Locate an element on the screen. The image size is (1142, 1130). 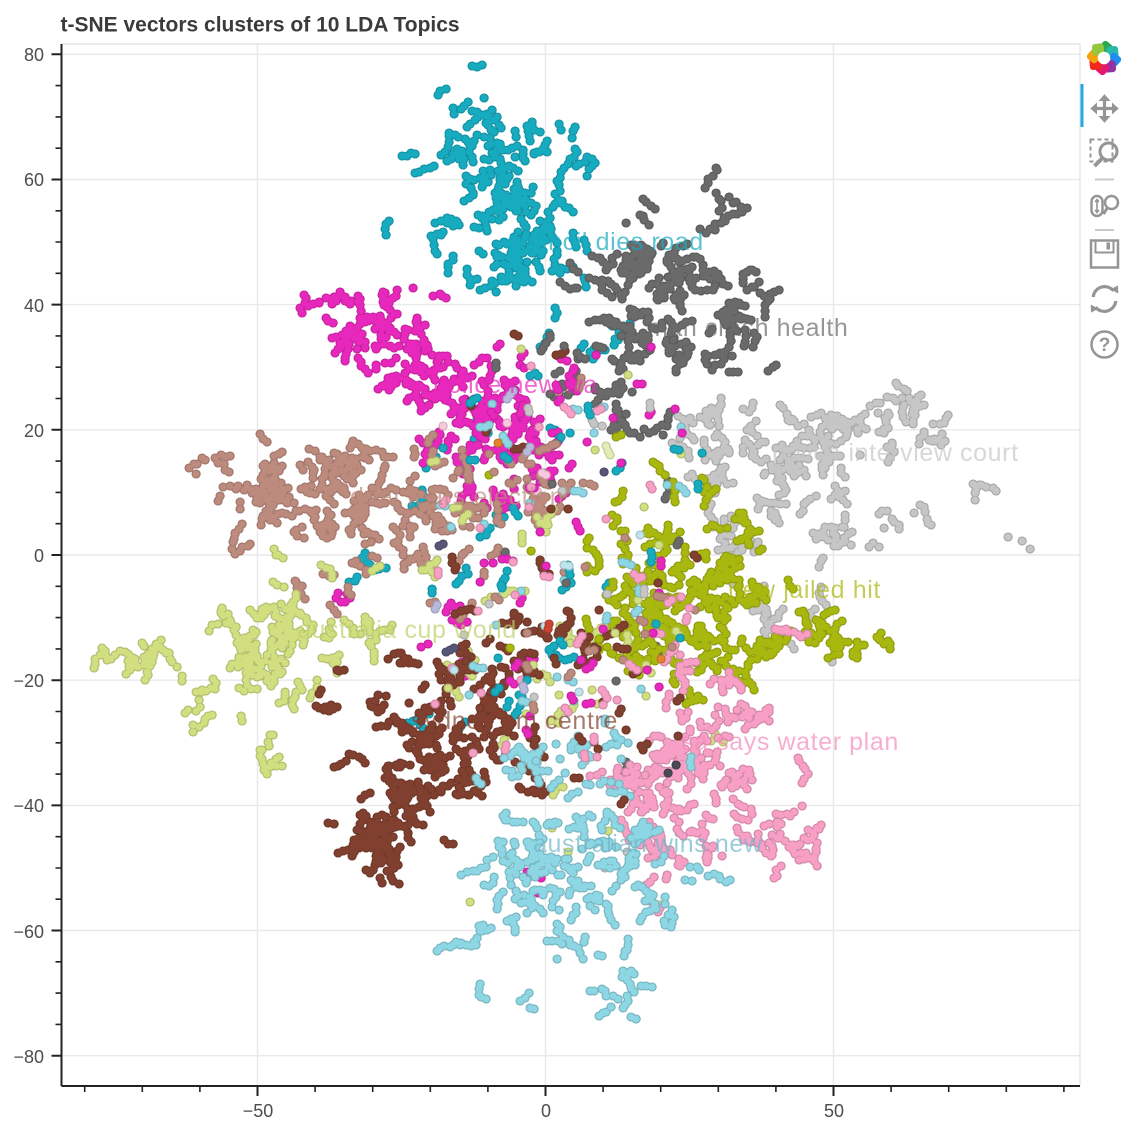
svg-text: sydney pm centre is located at coordinates (514, 721).